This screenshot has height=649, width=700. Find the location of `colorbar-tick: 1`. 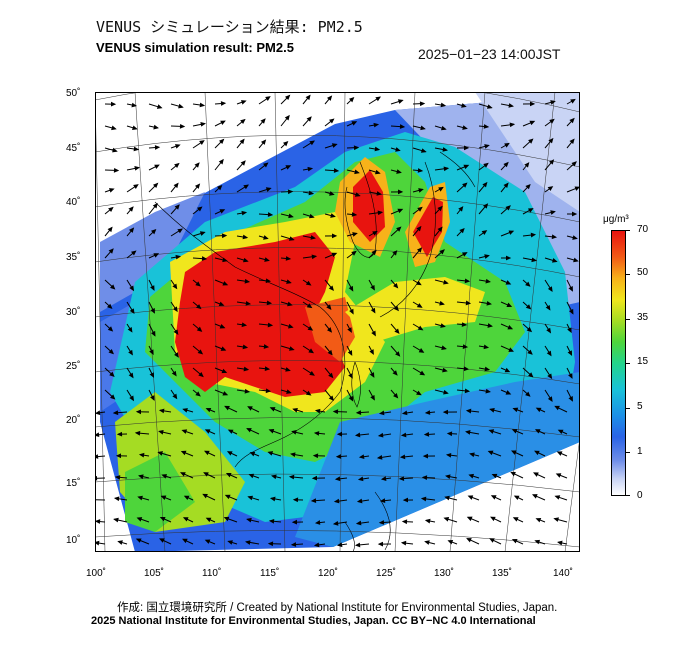

colorbar-tick: 1 is located at coordinates (640, 451).